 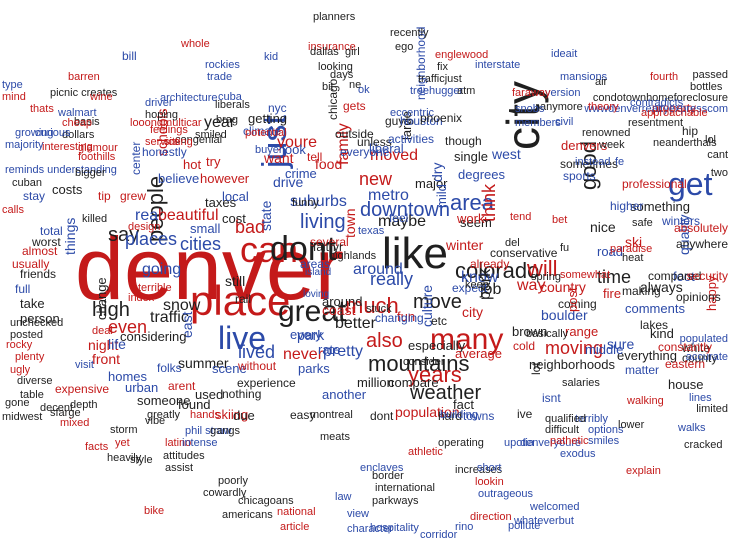 What do you see at coordinates (411, 139) in the screenshot?
I see `cloud-word: activities` at bounding box center [411, 139].